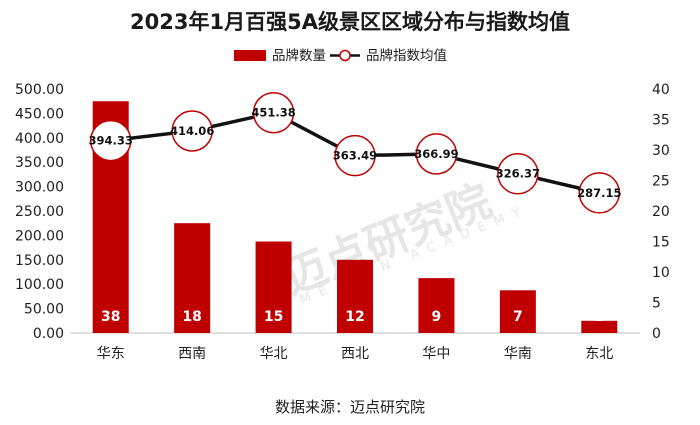 Image resolution: width=700 pixels, height=425 pixels. What do you see at coordinates (661, 182) in the screenshot?
I see `y-right-tick-label: 25` at bounding box center [661, 182].